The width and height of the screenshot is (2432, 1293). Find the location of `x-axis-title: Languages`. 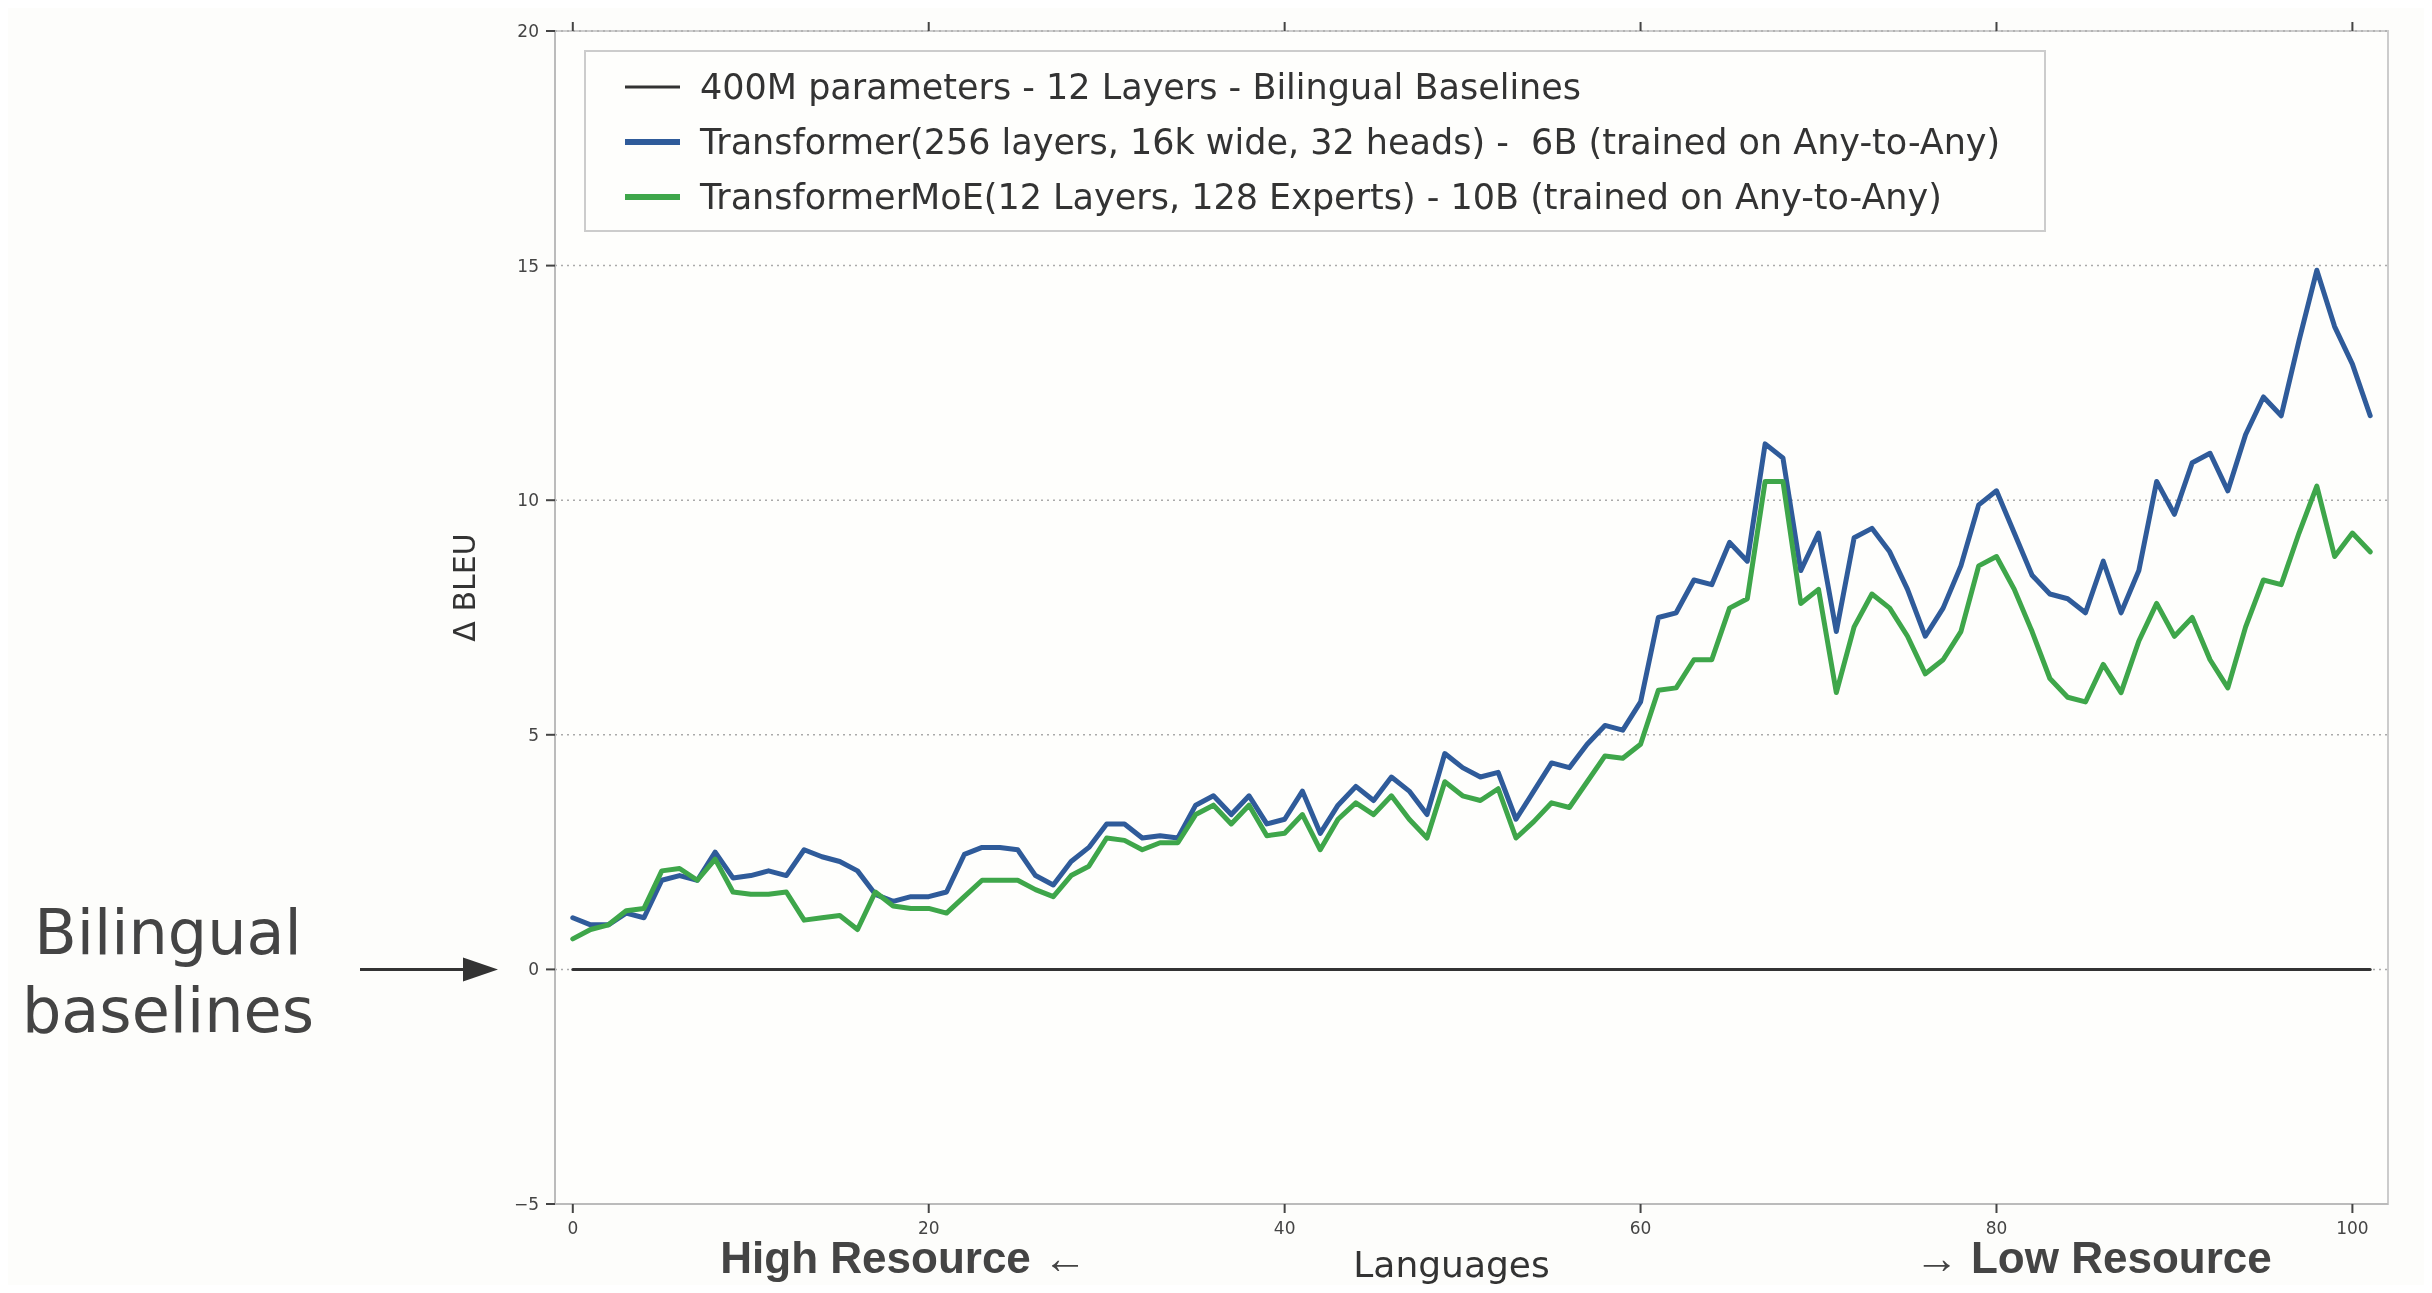

x-axis-title: Languages is located at coordinates (1451, 1264).